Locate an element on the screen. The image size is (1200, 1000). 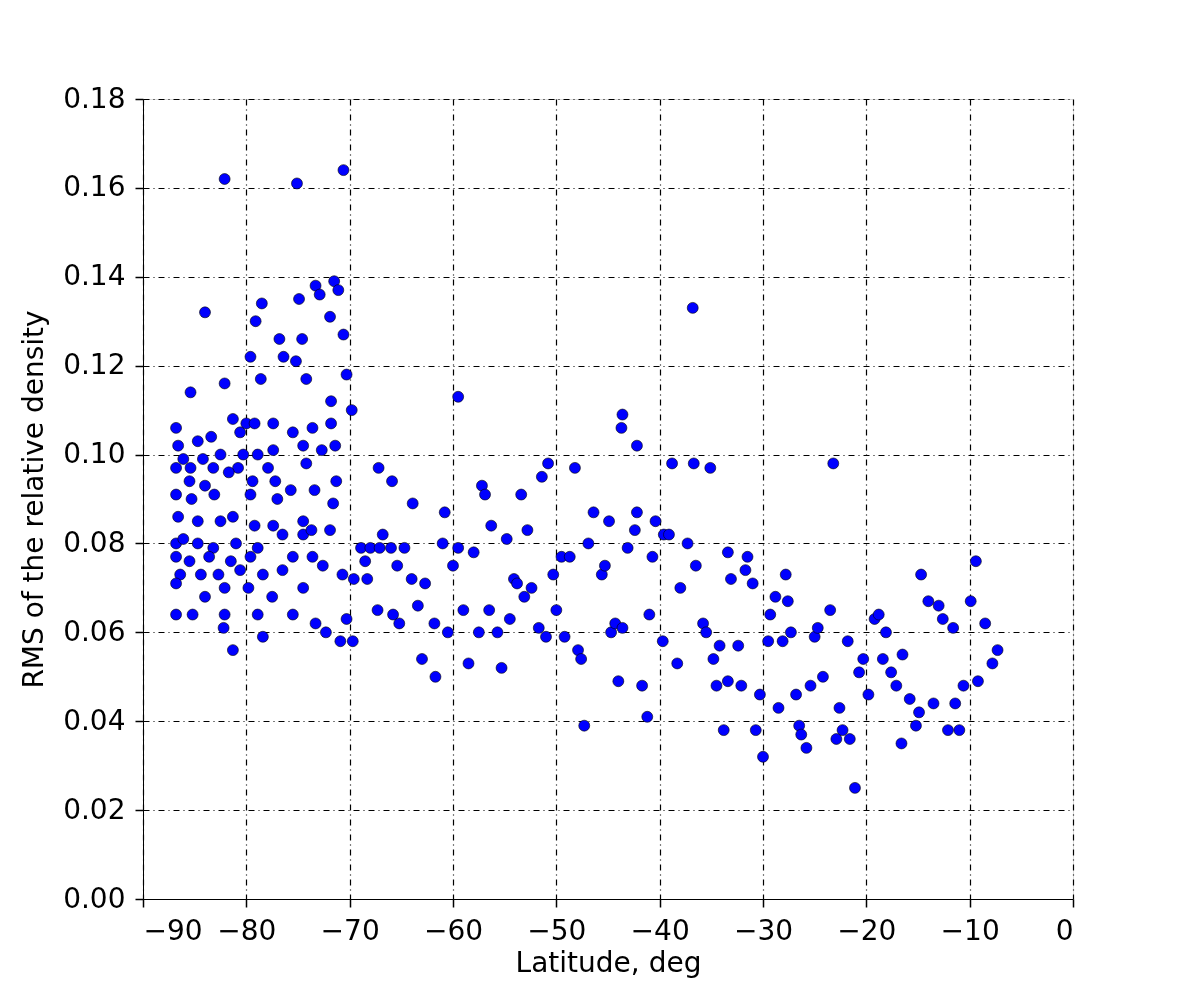
x-tick-label: −50 is located at coordinates (557, 930).